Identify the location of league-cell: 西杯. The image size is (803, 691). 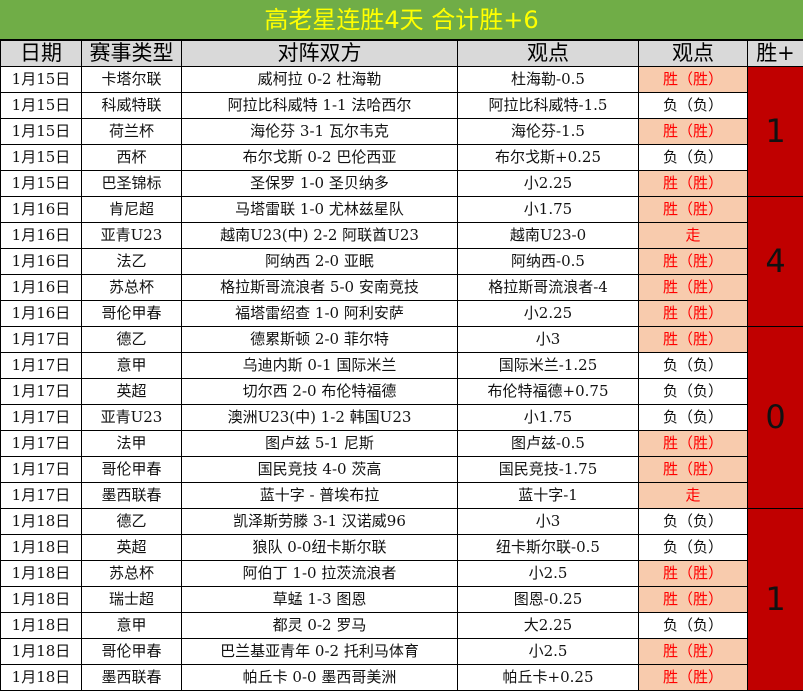
(132, 158).